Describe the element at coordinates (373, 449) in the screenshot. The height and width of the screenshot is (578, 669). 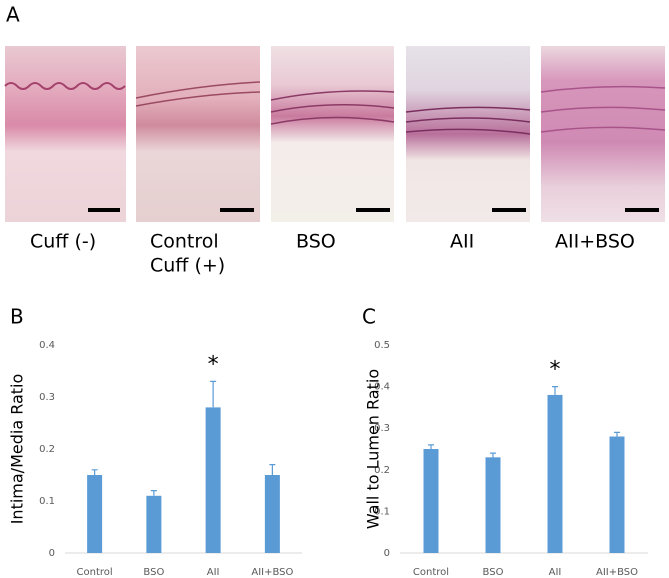
I see `y-axis-label: Wall to Lumen Ratio` at that location.